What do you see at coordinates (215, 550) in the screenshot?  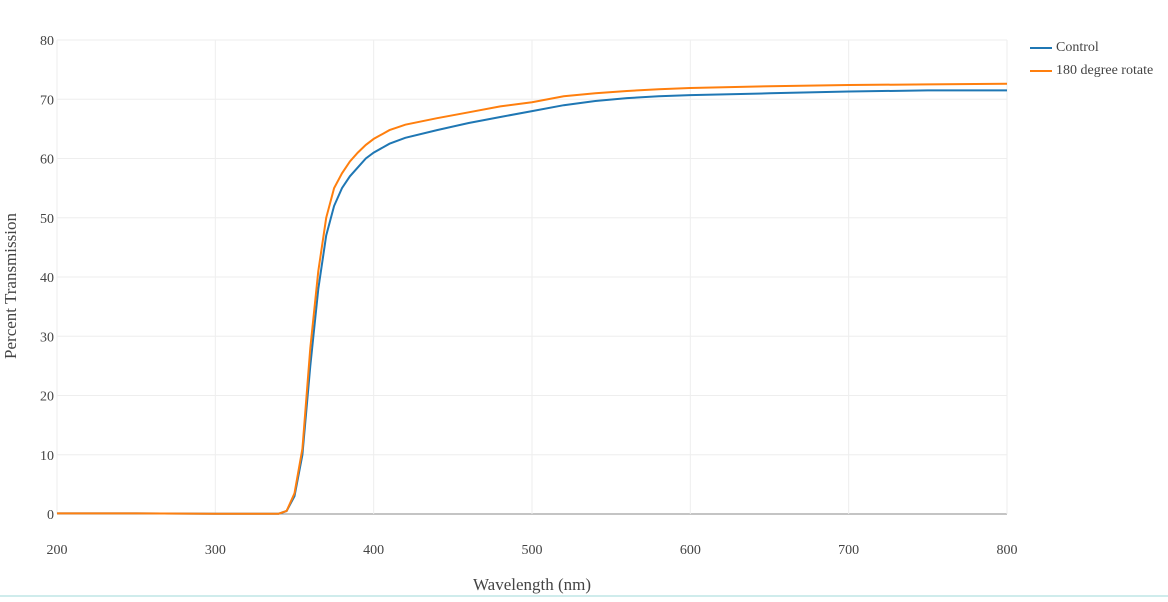 I see `x-tick-label: 300` at bounding box center [215, 550].